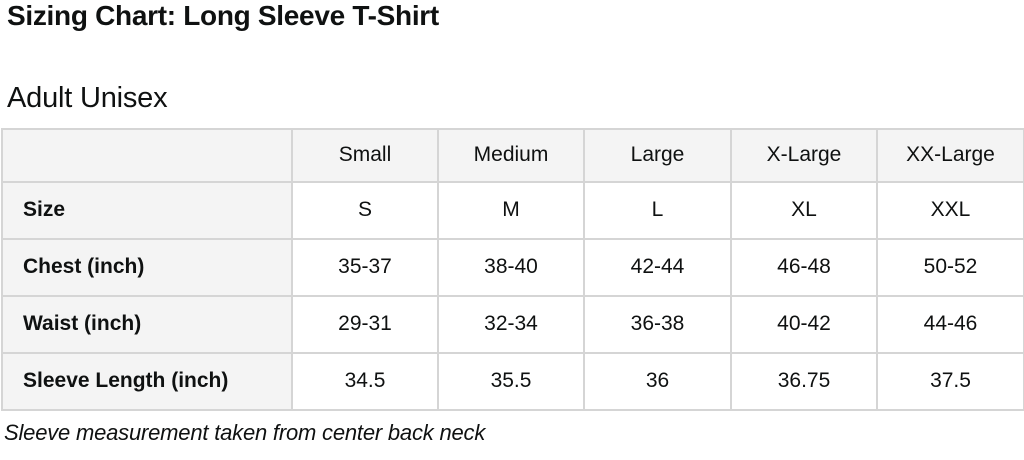 The image size is (1024, 460). I want to click on waist-value-cell: 29-31, so click(365, 324).